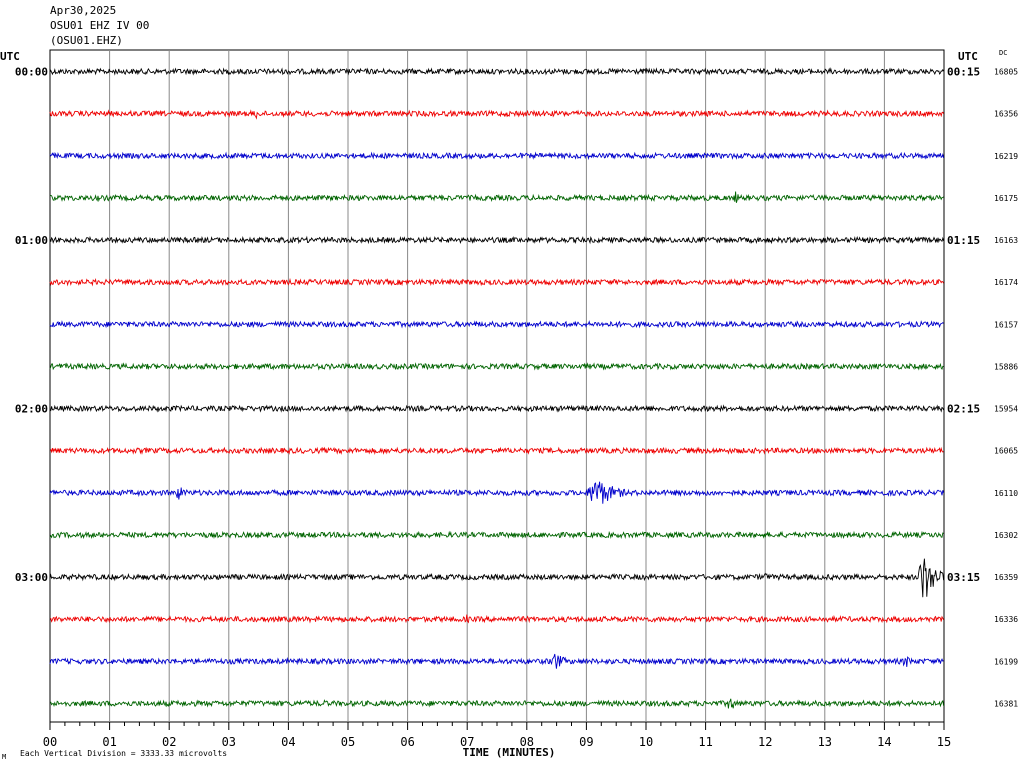 This screenshot has width=1024, height=768. Describe the element at coordinates (1003, 53) in the screenshot. I see `dc-label: DC` at that location.